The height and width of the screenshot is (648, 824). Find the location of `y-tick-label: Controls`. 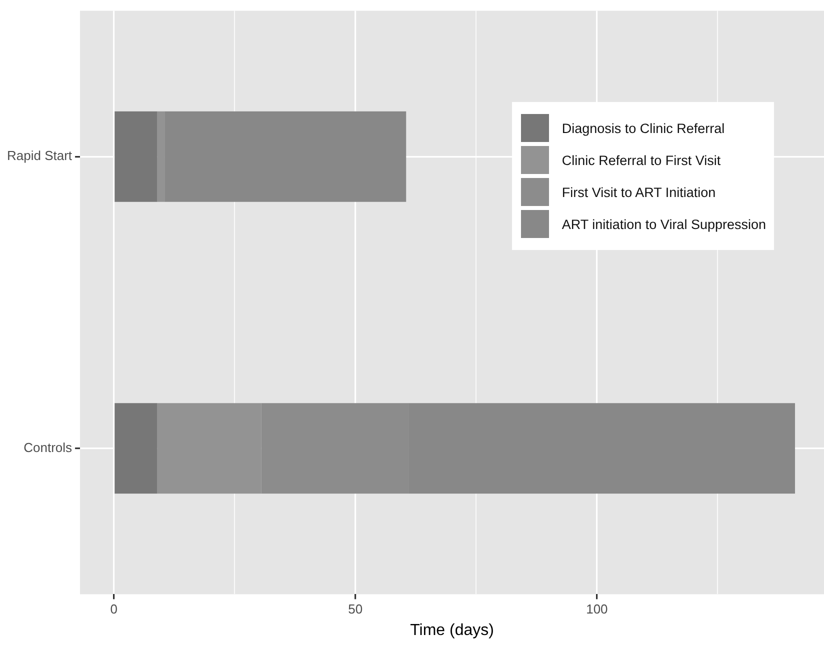

y-tick-label: Controls is located at coordinates (48, 447).